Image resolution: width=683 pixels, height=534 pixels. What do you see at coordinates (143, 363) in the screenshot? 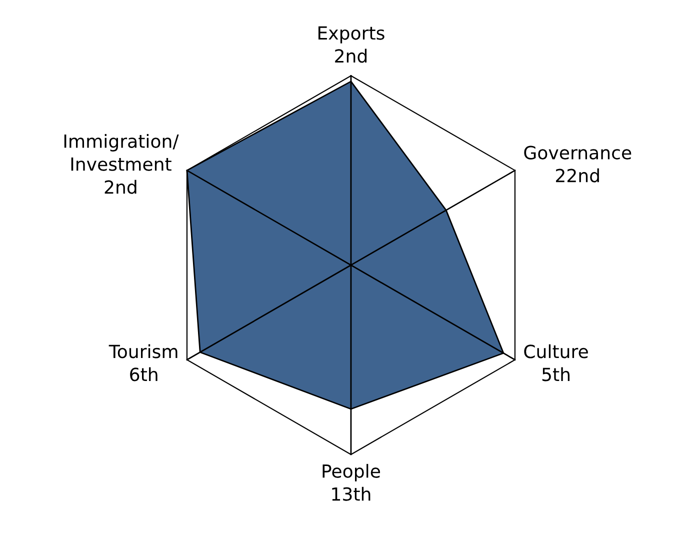
I see `spoke-label: Tourism 6th` at bounding box center [143, 363].